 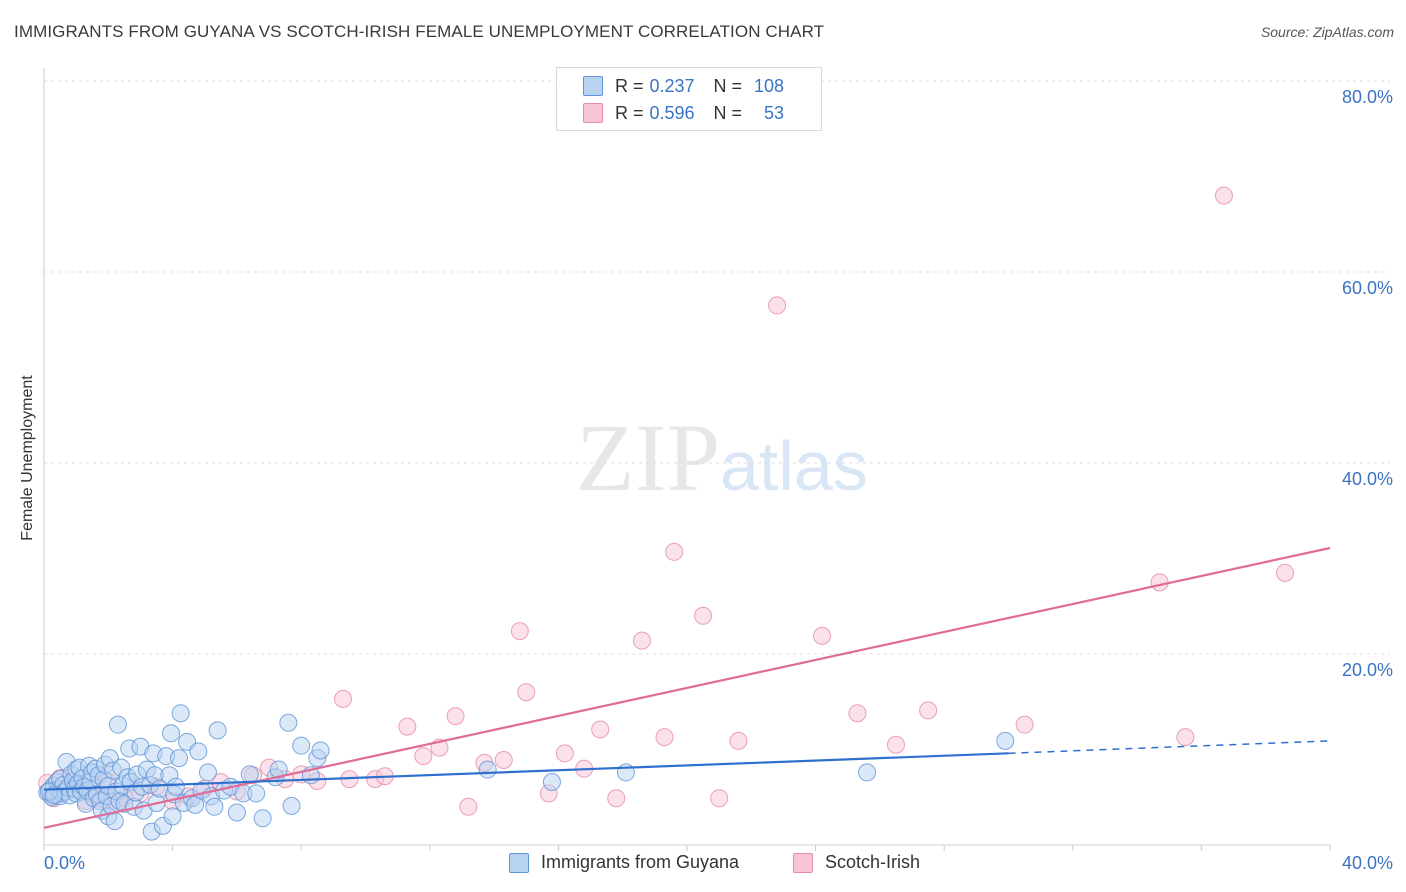 I want to click on scotch-irish-swatch, so click(x=593, y=113).